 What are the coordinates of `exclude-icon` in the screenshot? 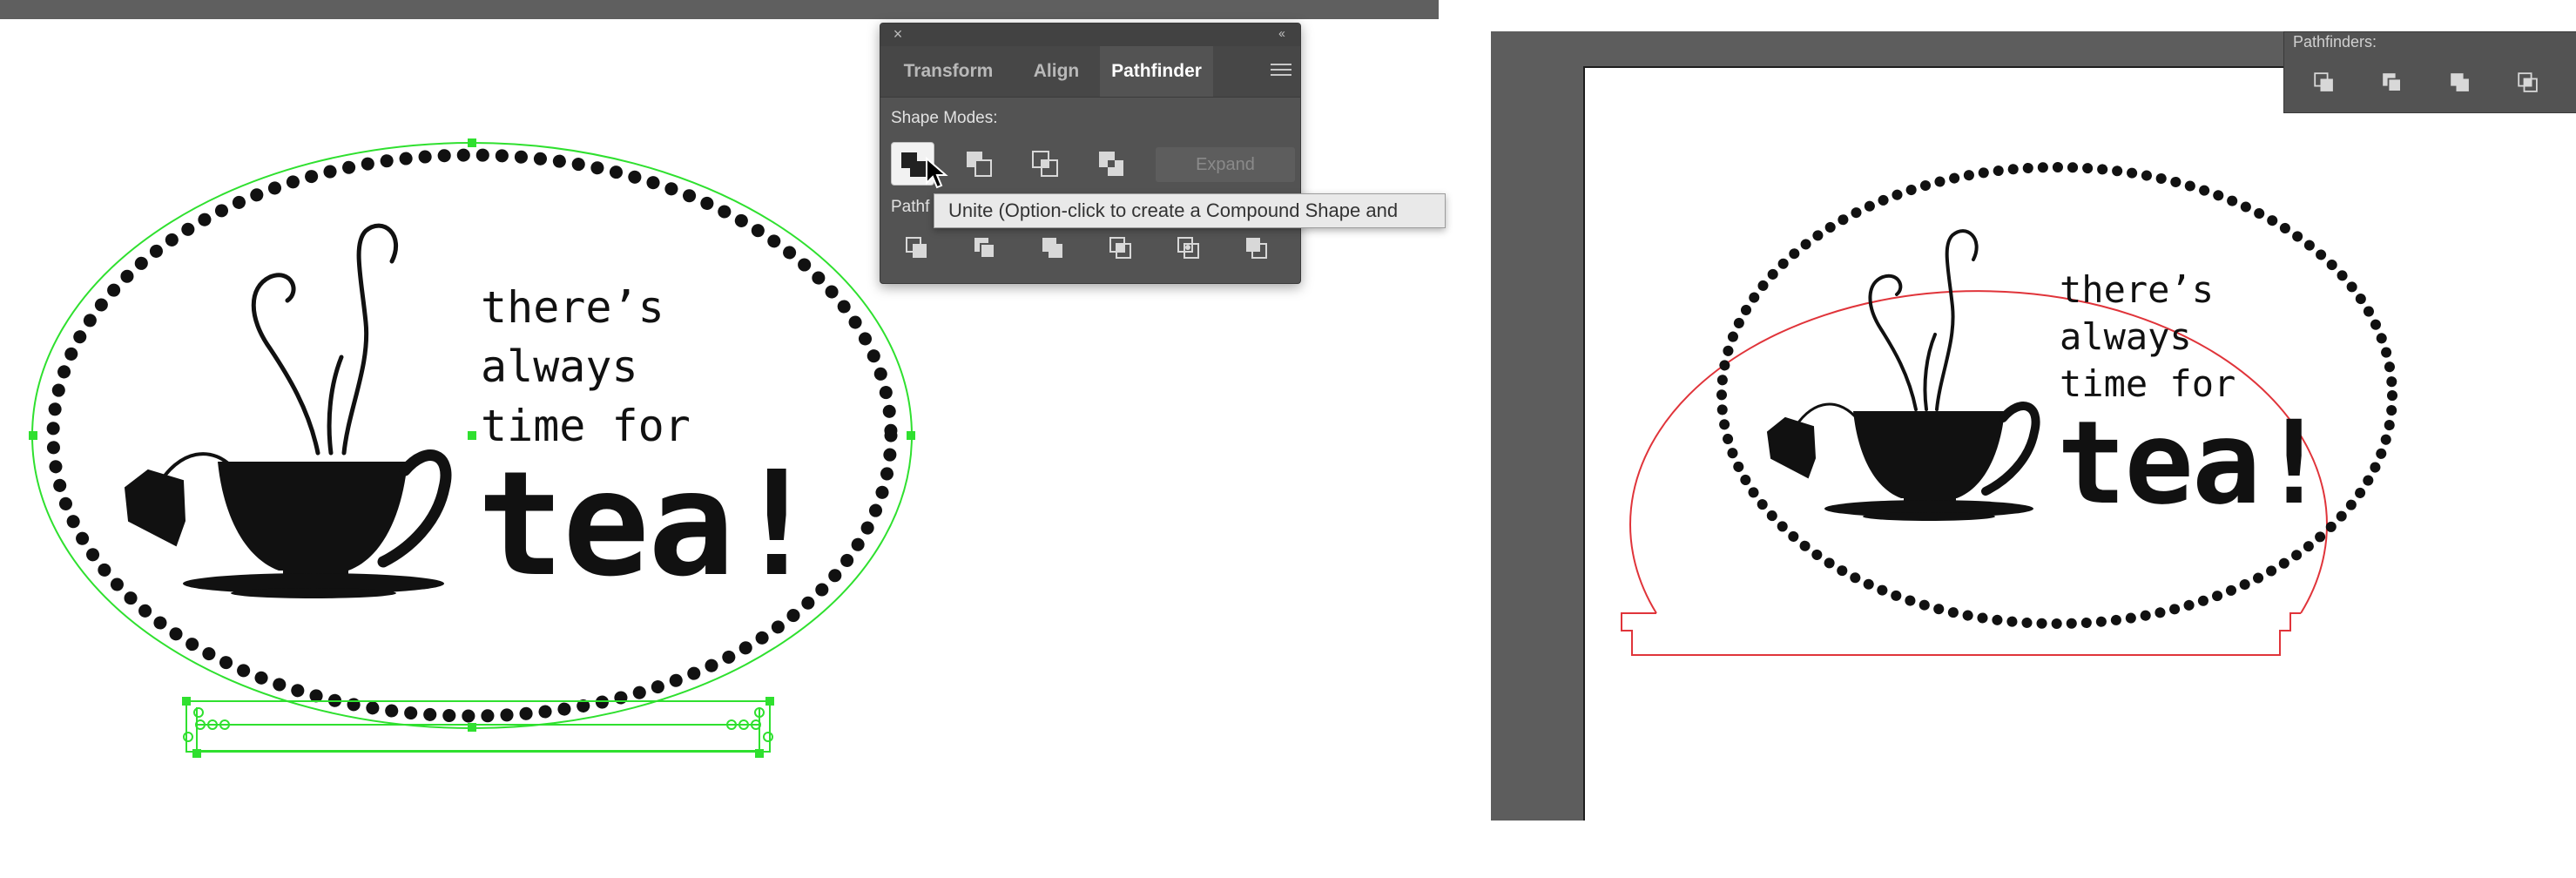 It's located at (1111, 164).